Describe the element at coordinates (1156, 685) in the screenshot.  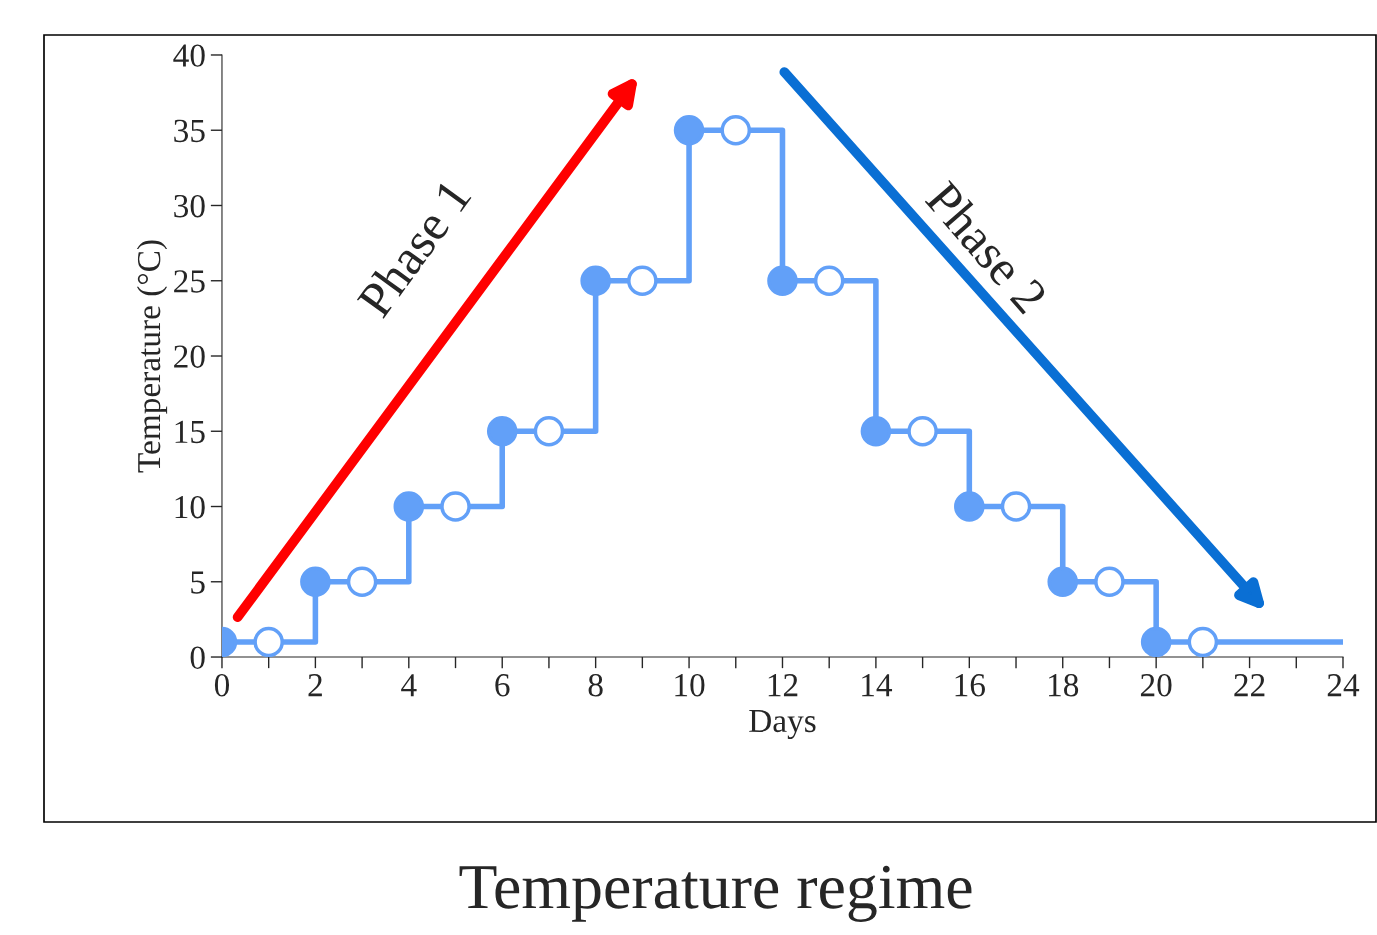
I see `x-tick-label: 20` at that location.